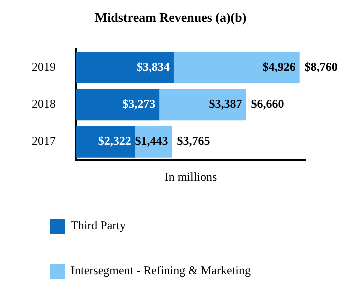  I want to click on legend-label: Third Party, so click(98, 225).